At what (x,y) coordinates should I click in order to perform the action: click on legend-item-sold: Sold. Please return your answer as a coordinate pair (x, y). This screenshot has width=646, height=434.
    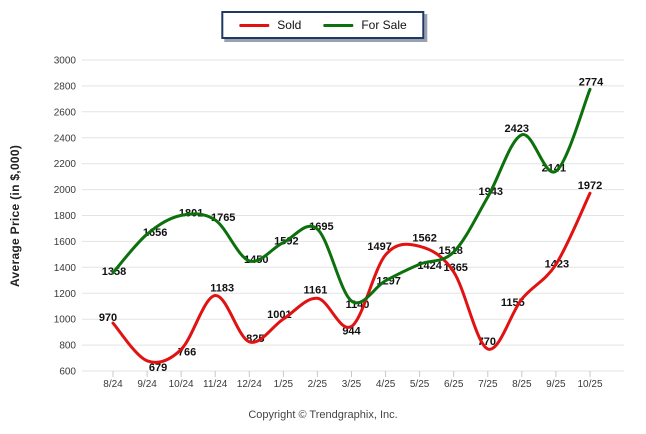
    Looking at the image, I should click on (270, 25).